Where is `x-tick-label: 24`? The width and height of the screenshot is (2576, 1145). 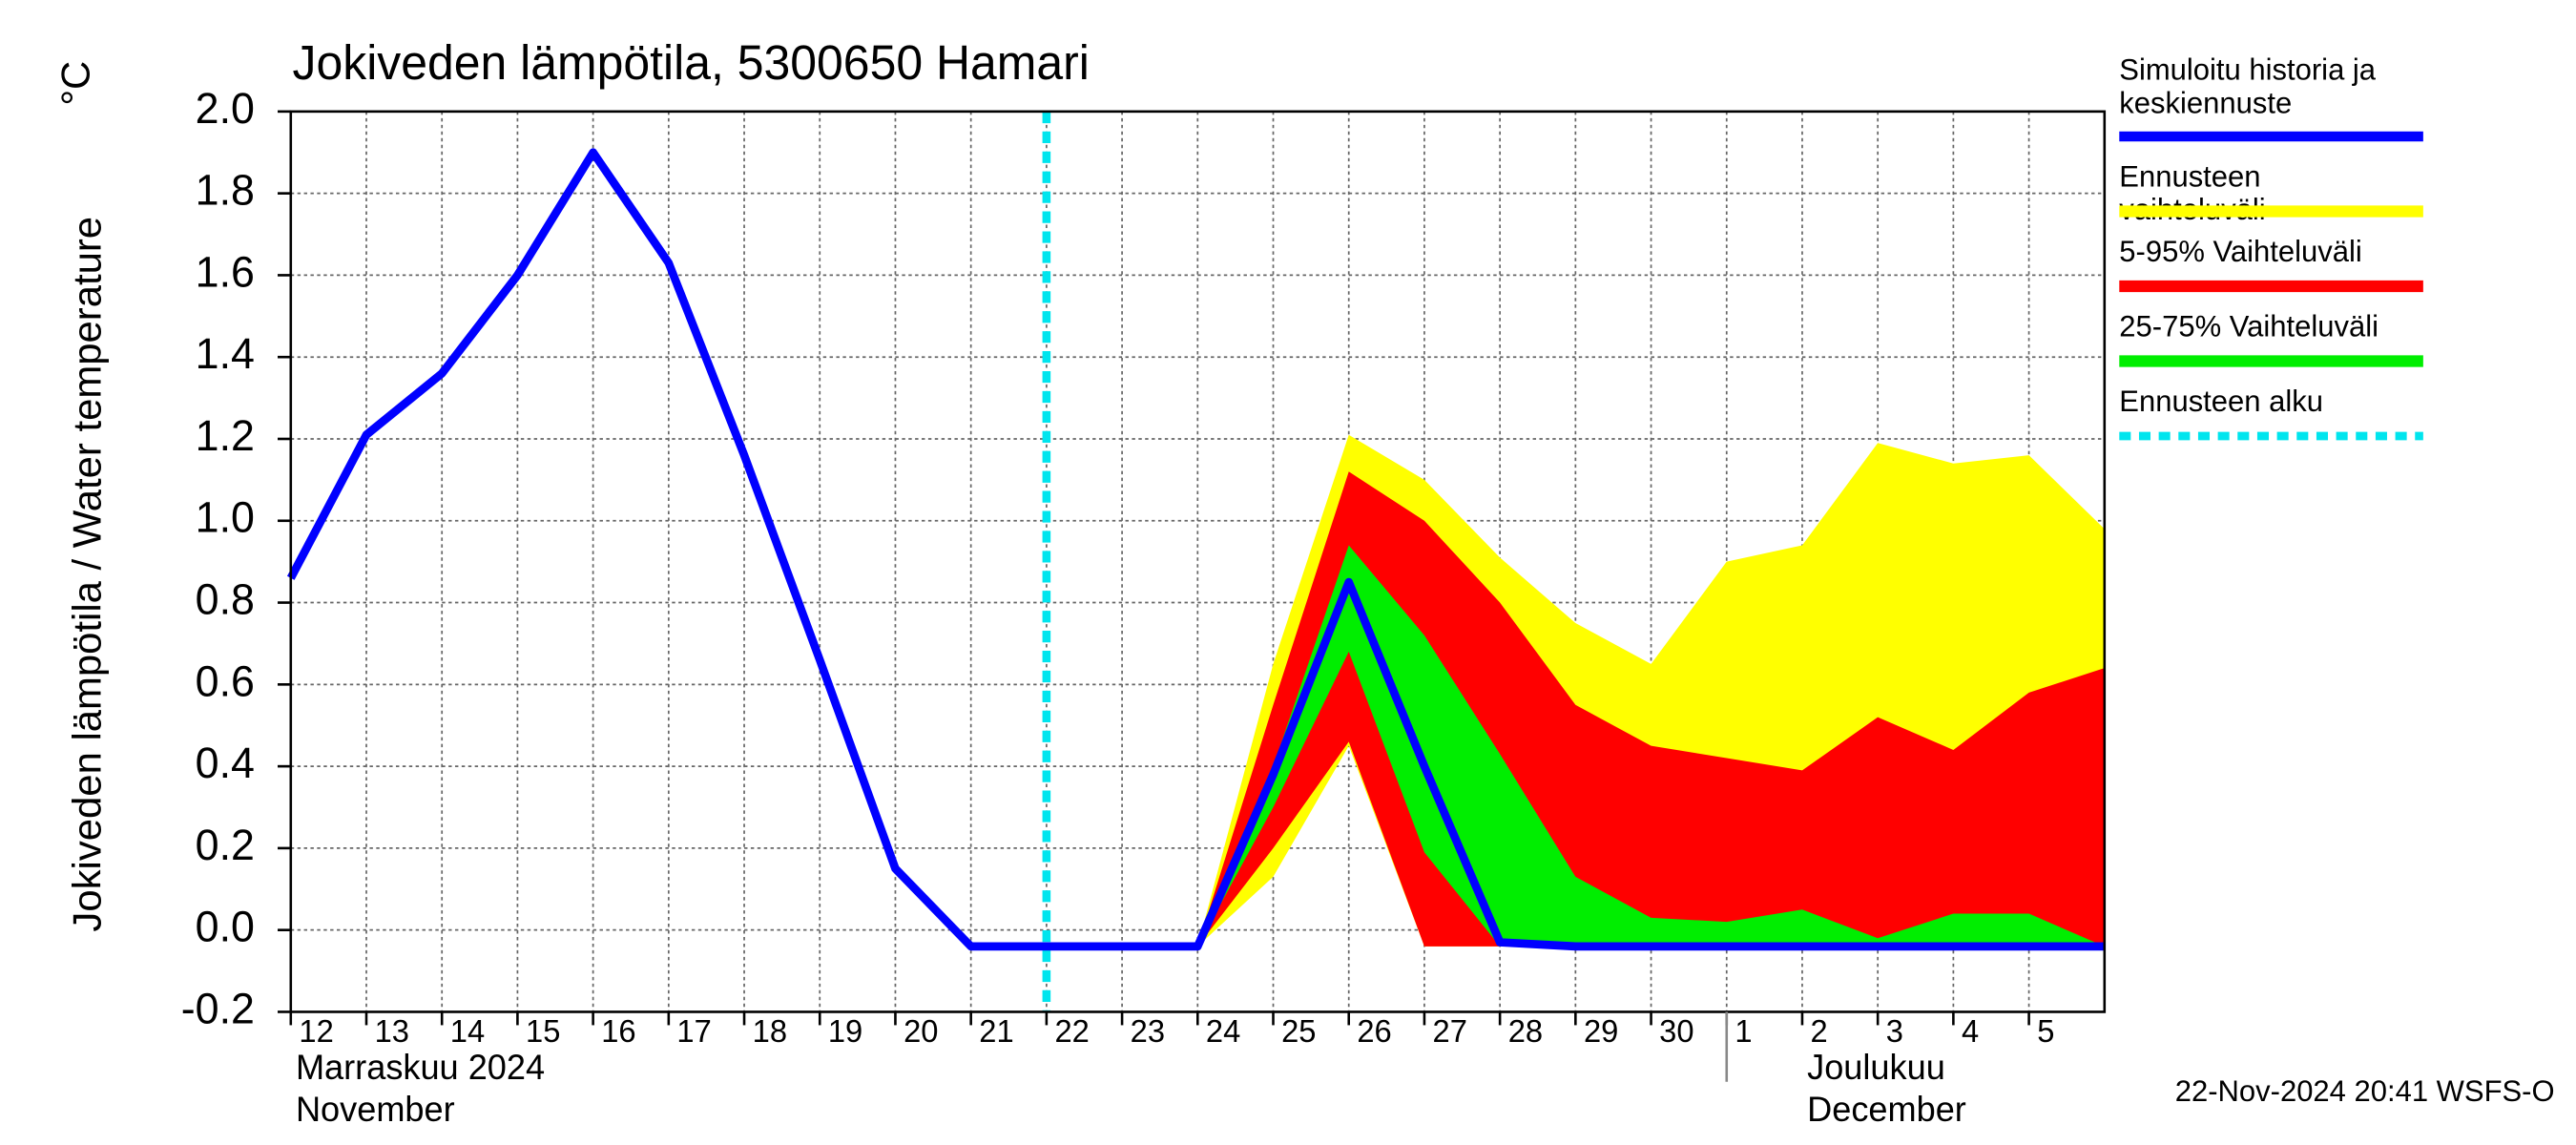
x-tick-label: 24 is located at coordinates (1223, 1031).